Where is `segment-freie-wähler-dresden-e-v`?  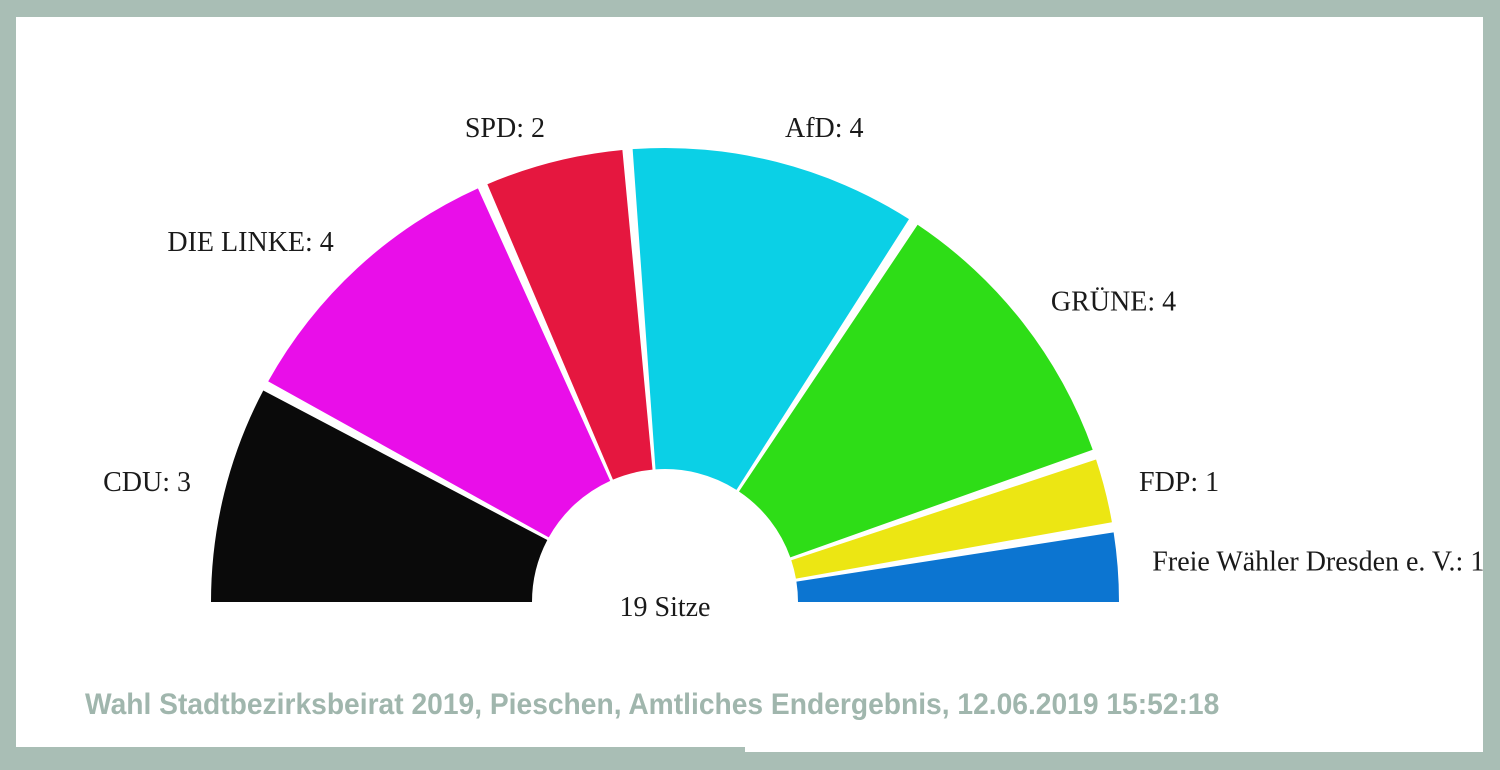 segment-freie-wähler-dresden-e-v is located at coordinates (957, 567).